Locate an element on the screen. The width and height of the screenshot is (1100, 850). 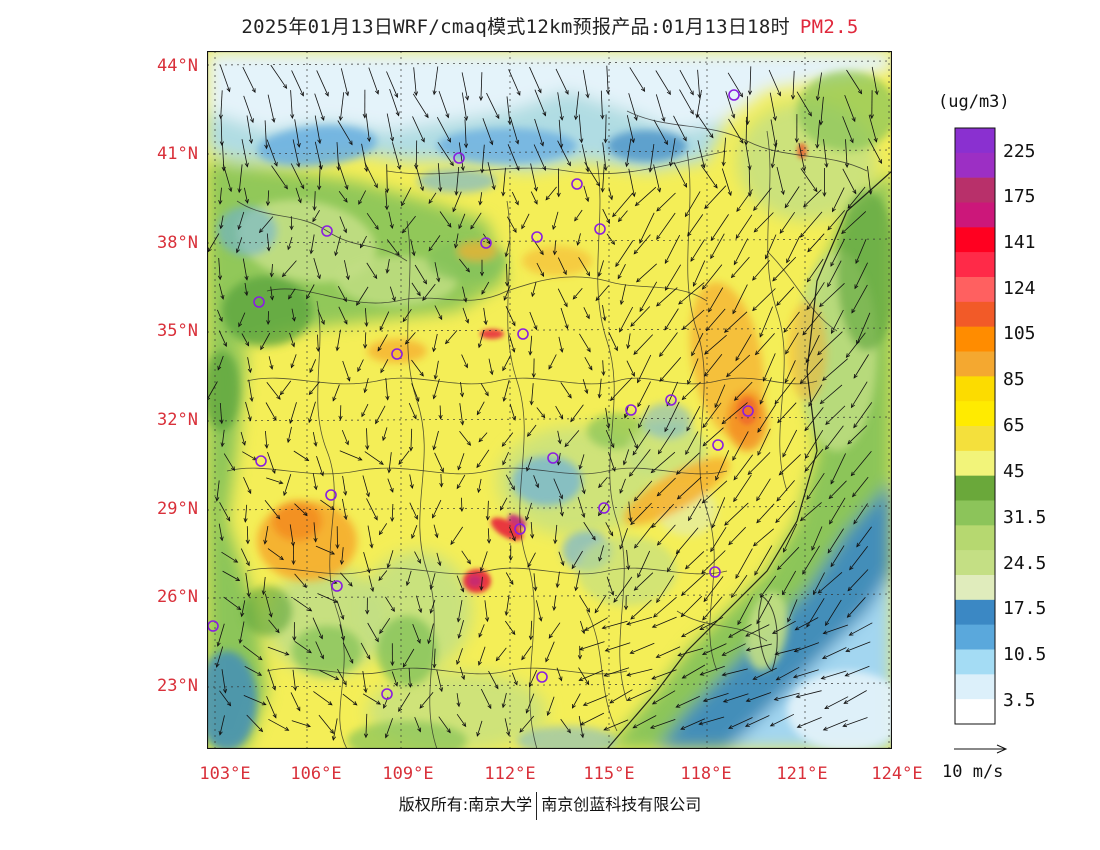
footer-credits: 版权所有:南京大学 南京创蓝科技有限公司 is located at coordinates (550, 805).